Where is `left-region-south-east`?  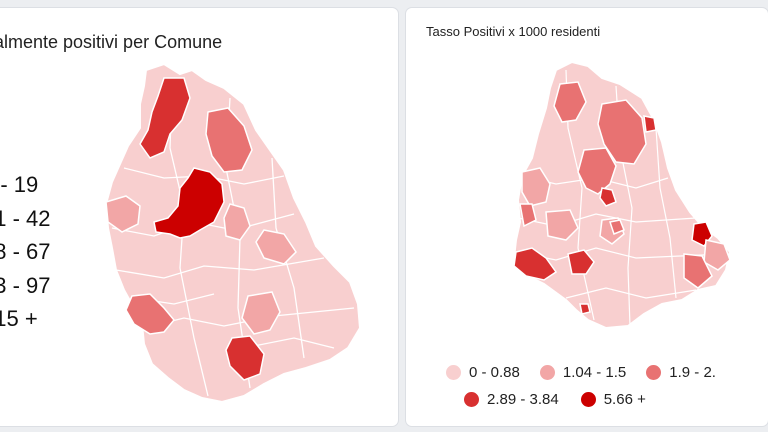 left-region-south-east is located at coordinates (261, 313).